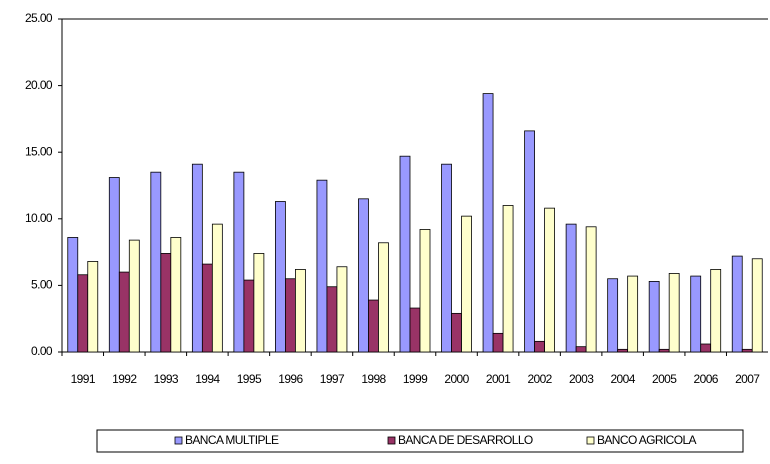 The height and width of the screenshot is (464, 770). Describe the element at coordinates (39, 18) in the screenshot. I see `y-tick-label: 25.00` at that location.